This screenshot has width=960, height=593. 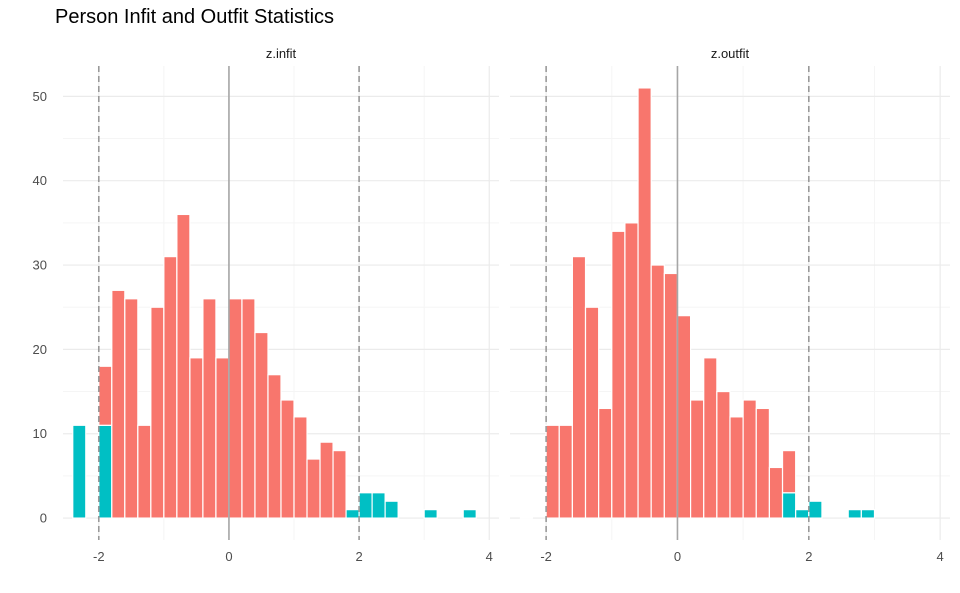 I want to click on facet-strip-label: z.outfit, so click(x=730, y=53).